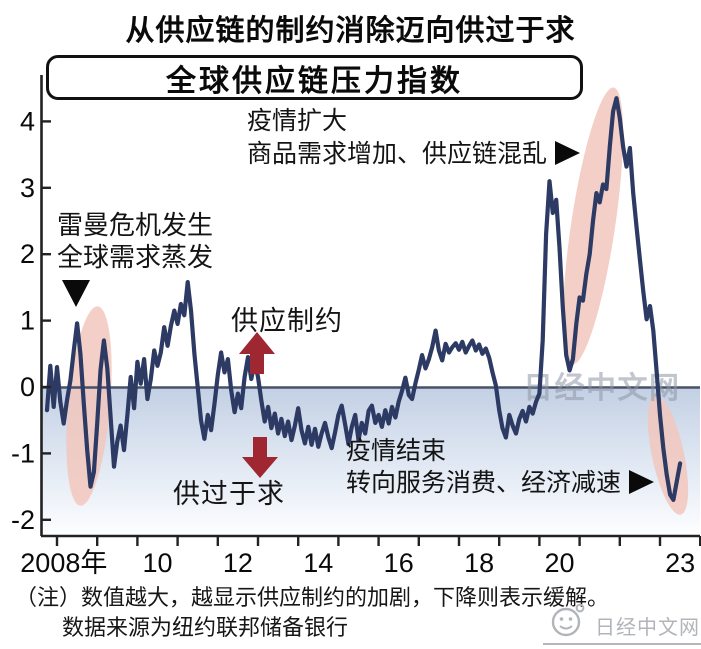  Describe the element at coordinates (27, 121) in the screenshot. I see `y-tick-label: 4` at that location.